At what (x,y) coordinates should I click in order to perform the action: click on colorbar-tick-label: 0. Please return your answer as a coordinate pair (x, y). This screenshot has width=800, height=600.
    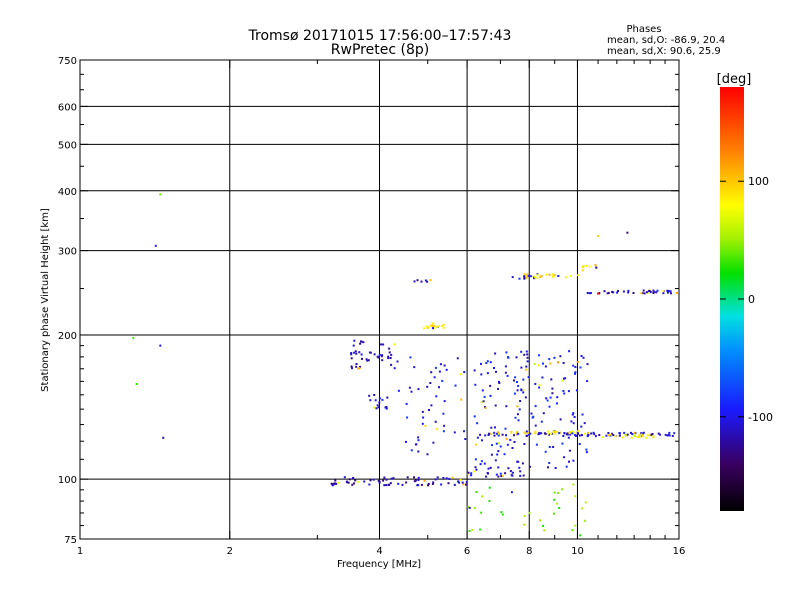
    Looking at the image, I should click on (751, 299).